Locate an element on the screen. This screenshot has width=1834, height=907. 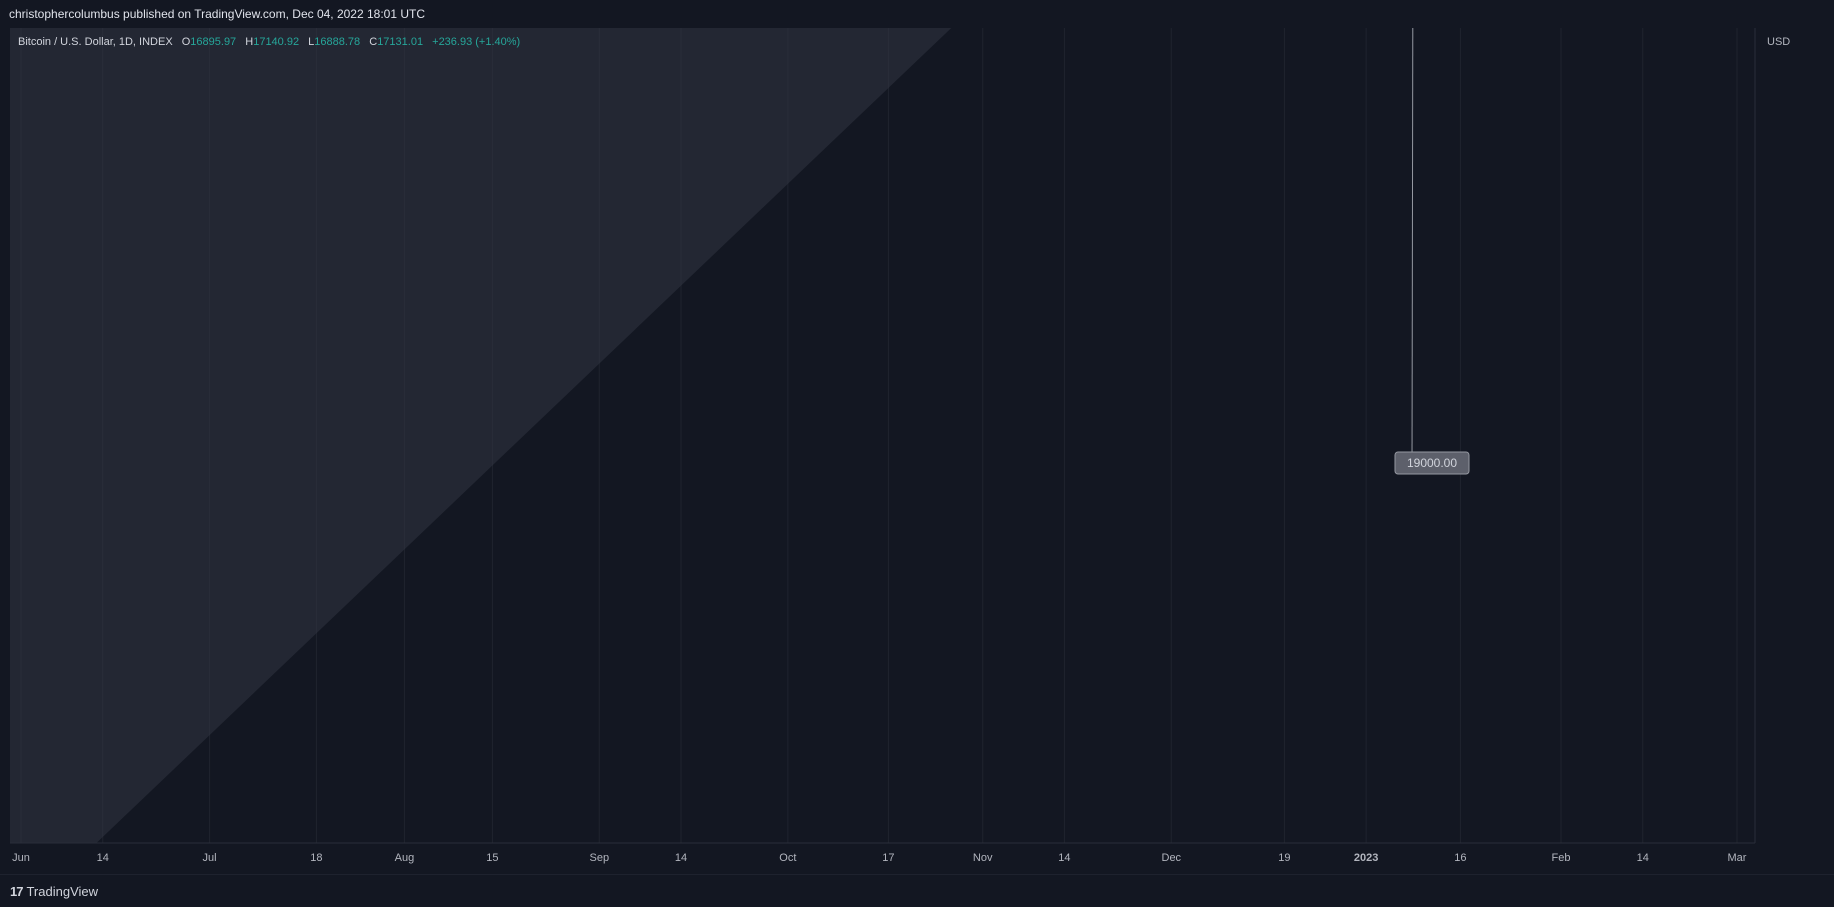
tradingview-logo: 17 TradingView is located at coordinates (54, 891).